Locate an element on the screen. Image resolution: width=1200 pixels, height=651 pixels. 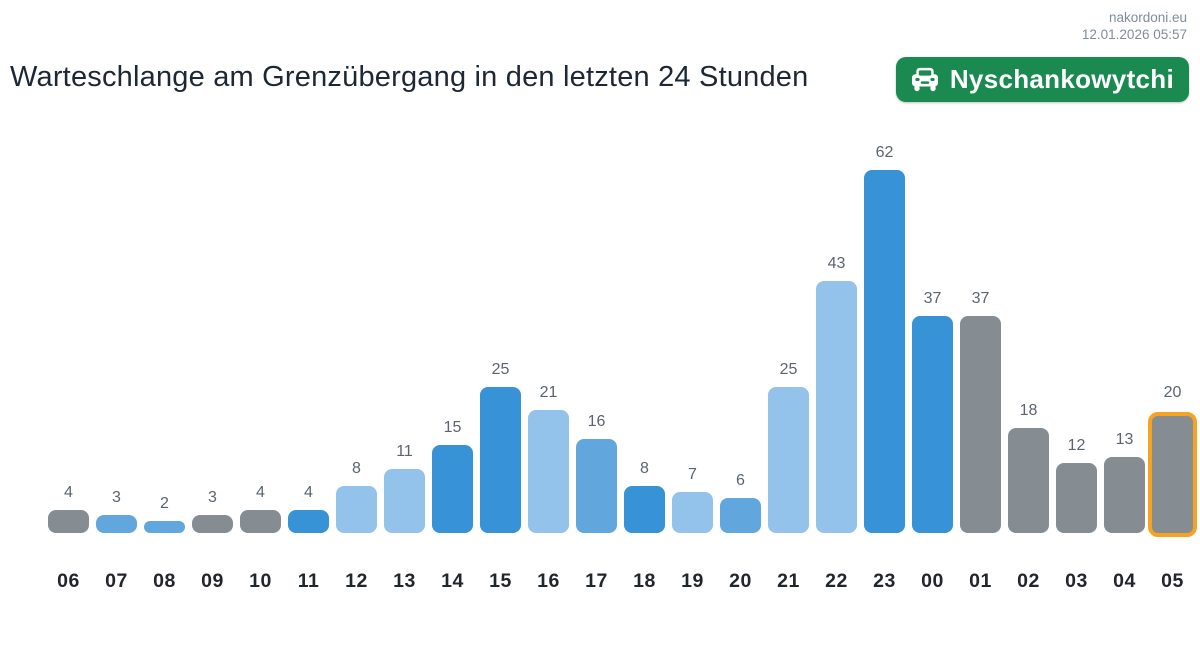
x-axis-label: 01 is located at coordinates (980, 581).